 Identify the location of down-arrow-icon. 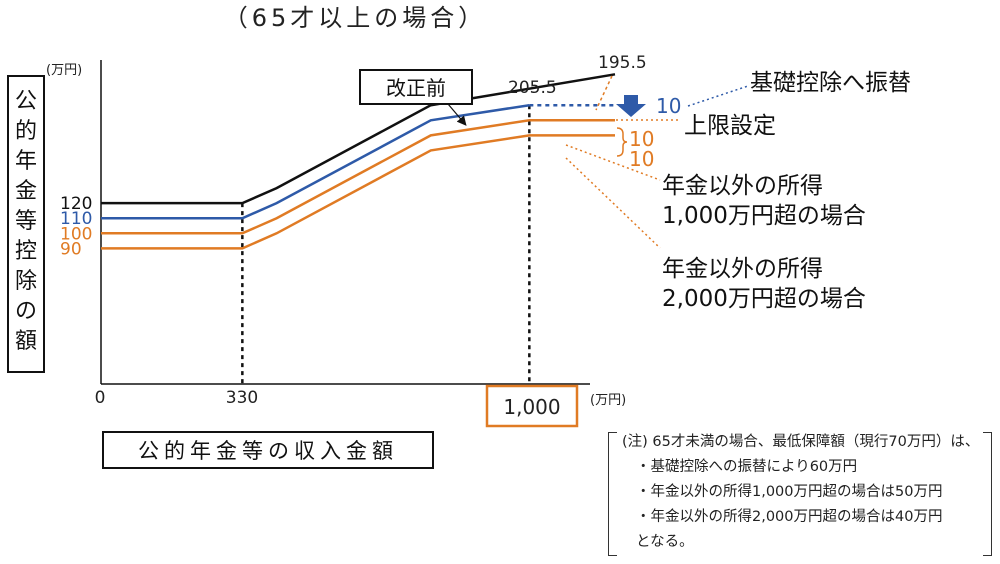
(631, 106).